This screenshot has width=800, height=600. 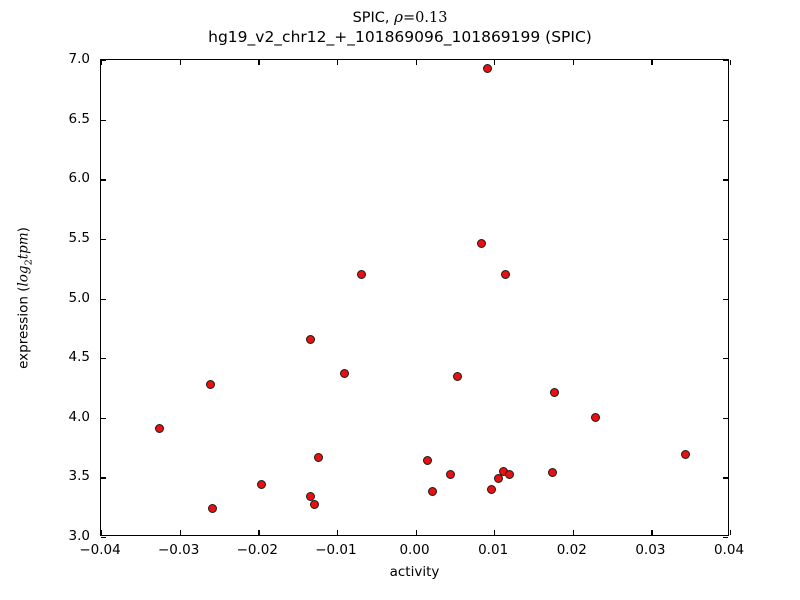 I want to click on y-tick-label: 3.0, so click(x=79, y=536).